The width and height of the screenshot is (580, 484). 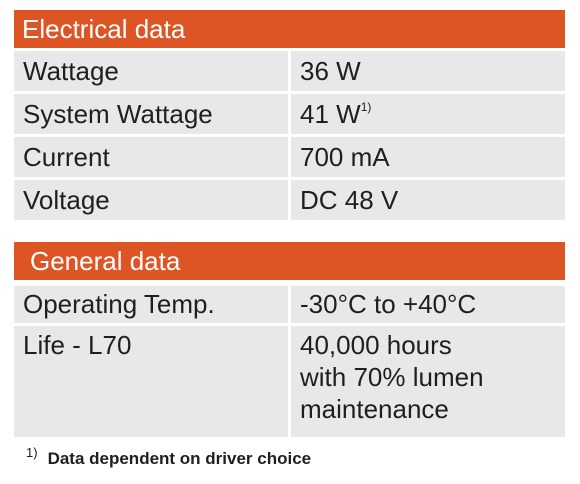 What do you see at coordinates (426, 304) in the screenshot?
I see `operating-temp-value: -30°C to +40°C` at bounding box center [426, 304].